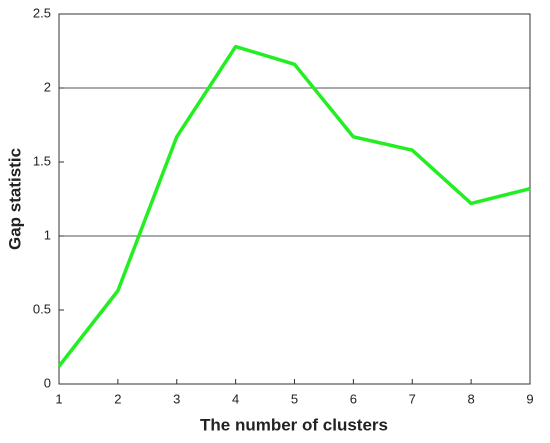 Image resolution: width=550 pixels, height=443 pixels. What do you see at coordinates (412, 398) in the screenshot?
I see `x-tick-label: 7` at bounding box center [412, 398].